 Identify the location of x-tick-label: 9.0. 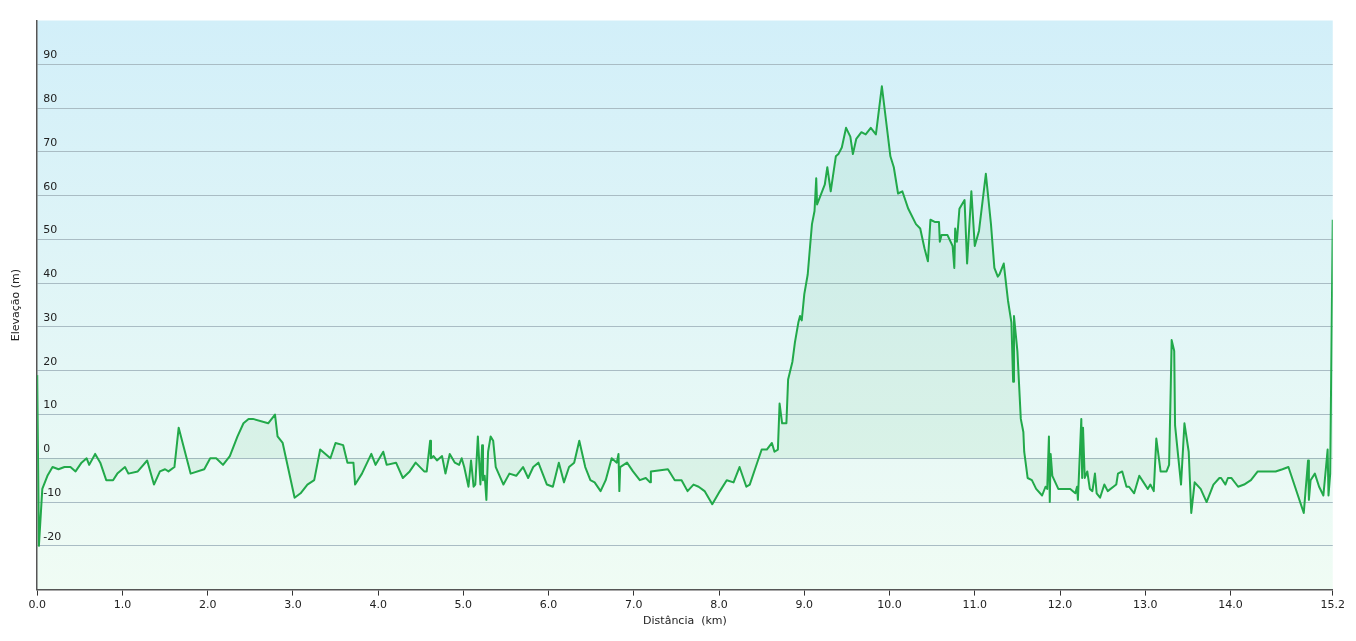
(804, 605).